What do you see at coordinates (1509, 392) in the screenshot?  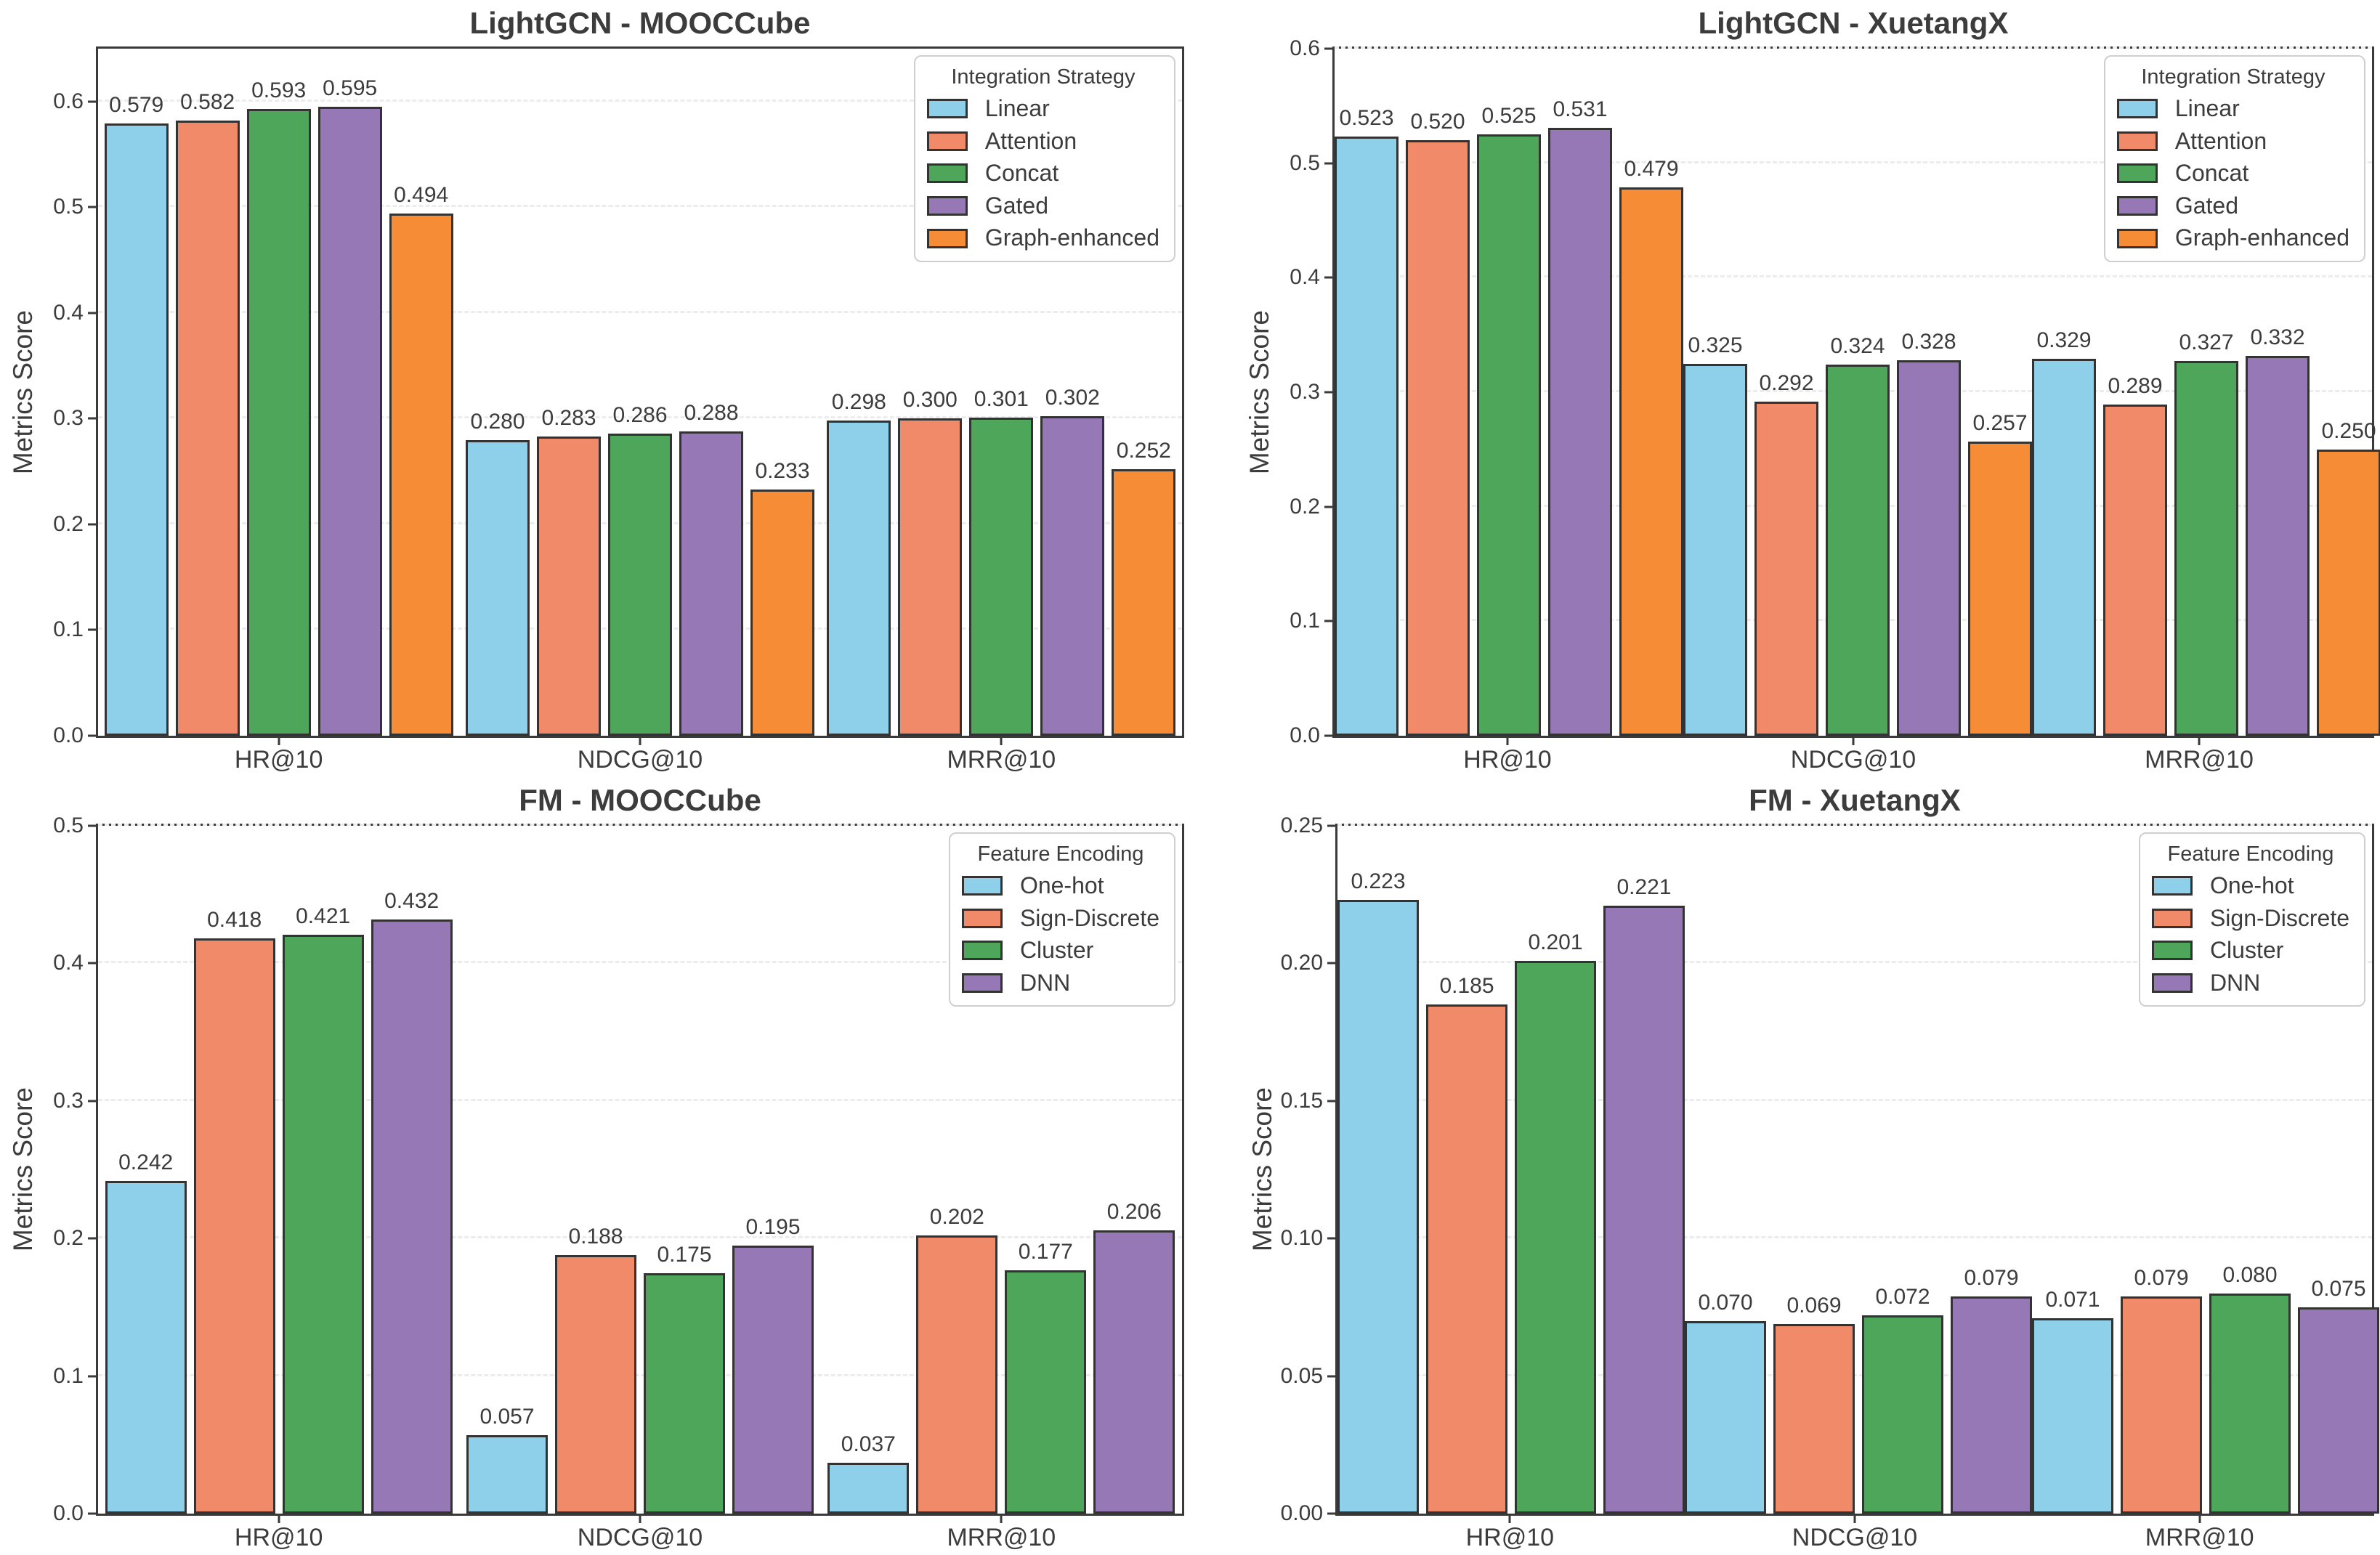 I see `bar-group-hr-10: 0.523 0.520 0.525 0.531 0.479` at bounding box center [1509, 392].